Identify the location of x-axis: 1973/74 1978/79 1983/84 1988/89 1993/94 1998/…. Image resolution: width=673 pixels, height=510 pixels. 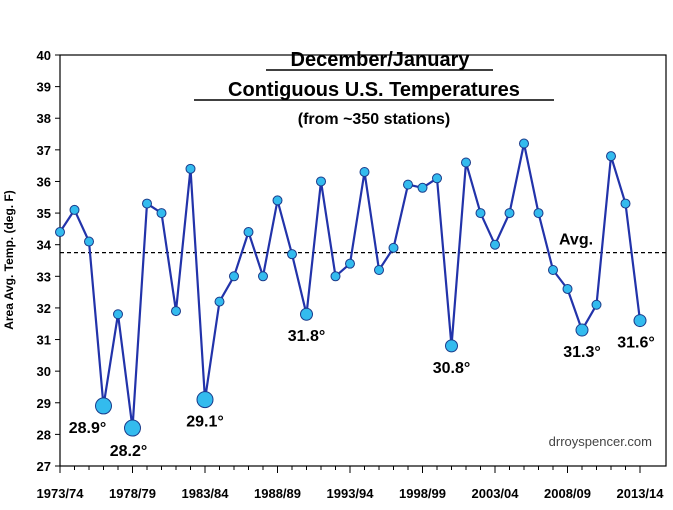
(351, 483).